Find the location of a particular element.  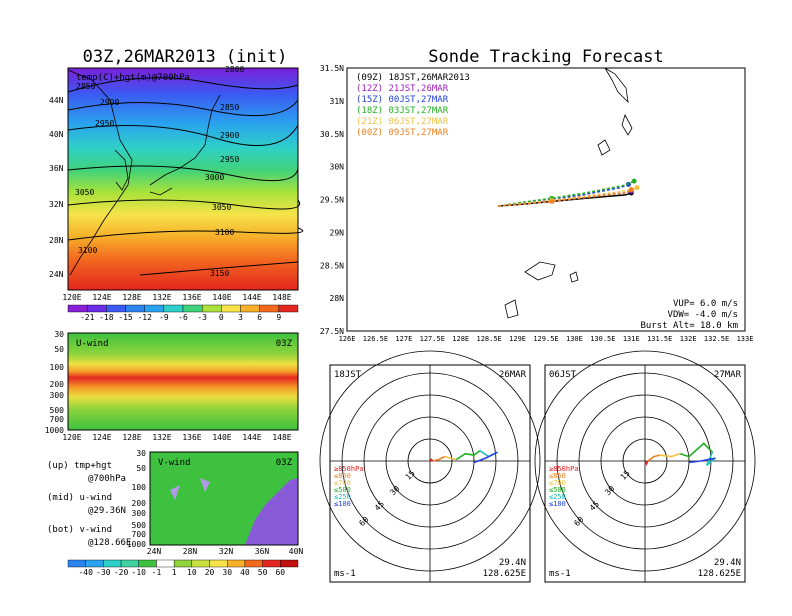

svg-text: 132E is located at coordinates (161, 297).